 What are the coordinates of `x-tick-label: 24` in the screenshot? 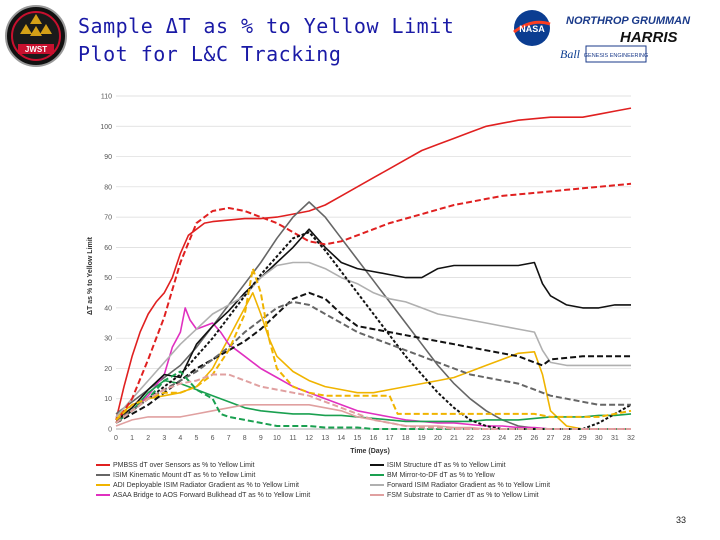 It's located at (502, 438).